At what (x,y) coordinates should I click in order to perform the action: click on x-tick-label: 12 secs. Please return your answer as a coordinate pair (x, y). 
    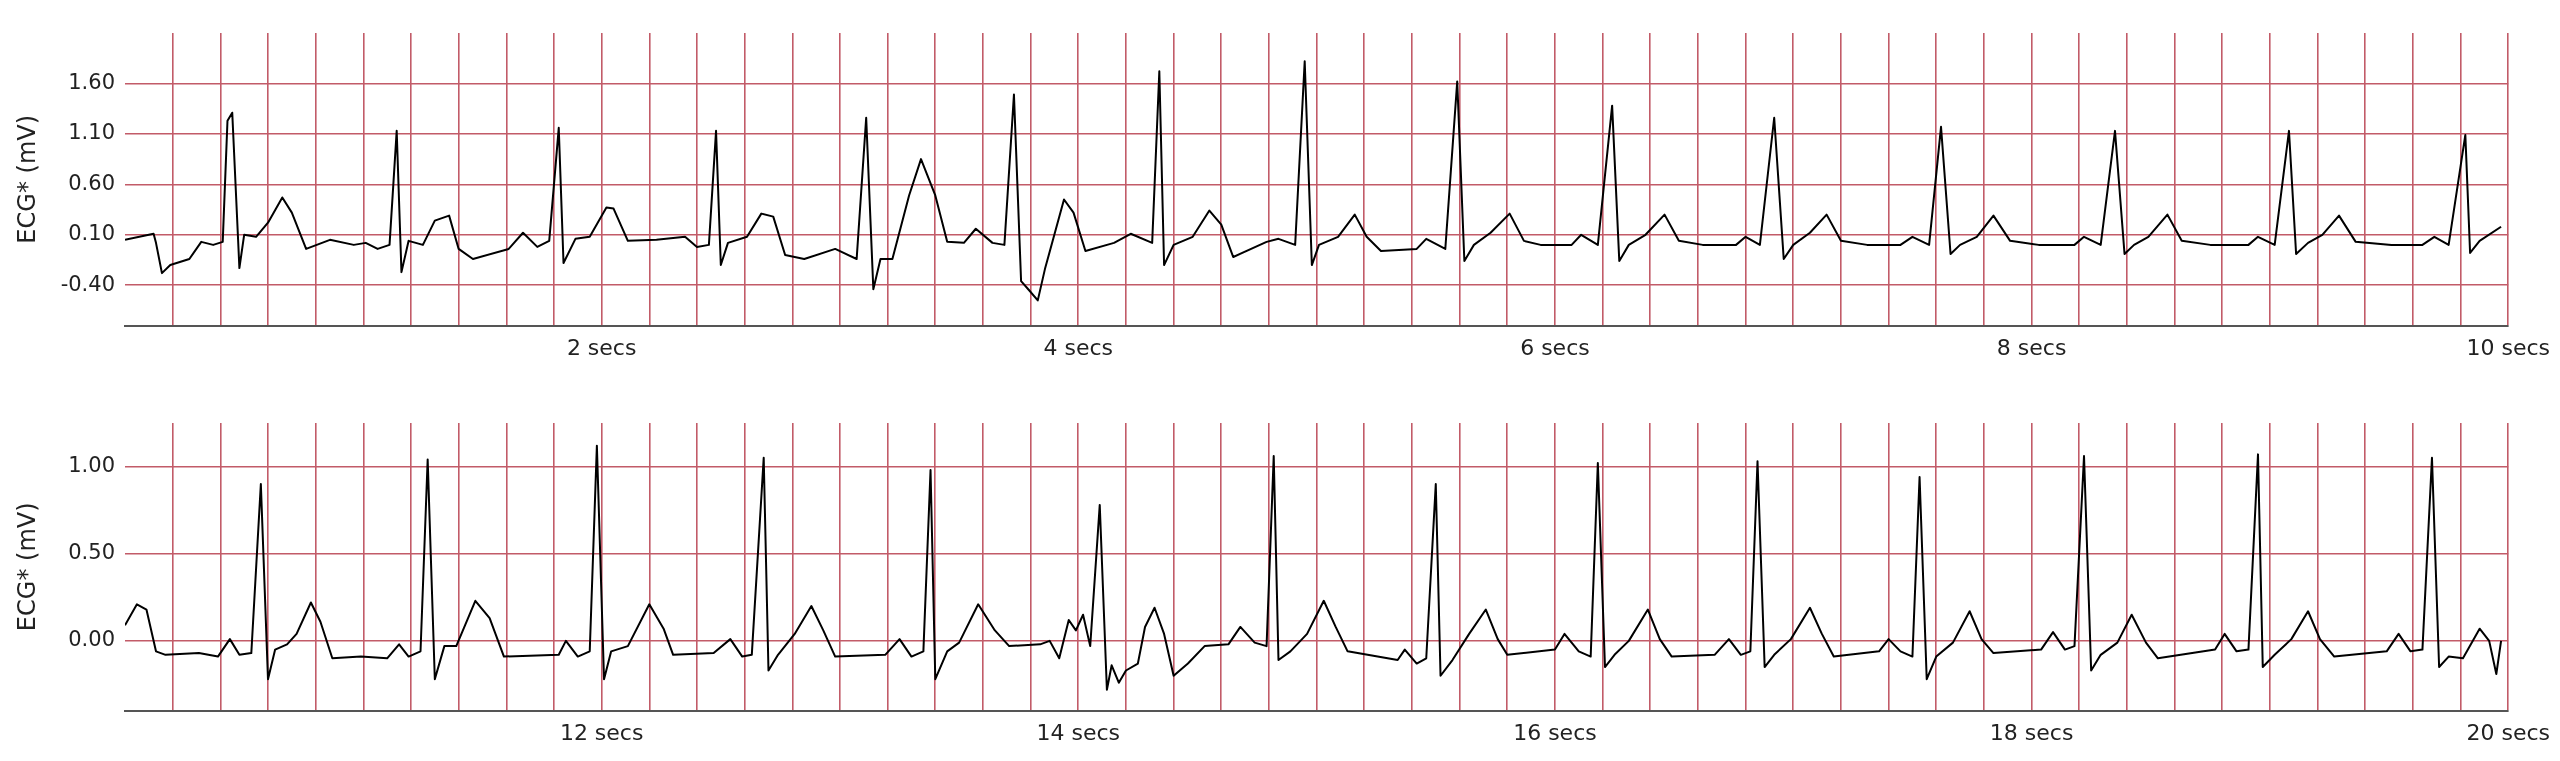
    Looking at the image, I should click on (601, 732).